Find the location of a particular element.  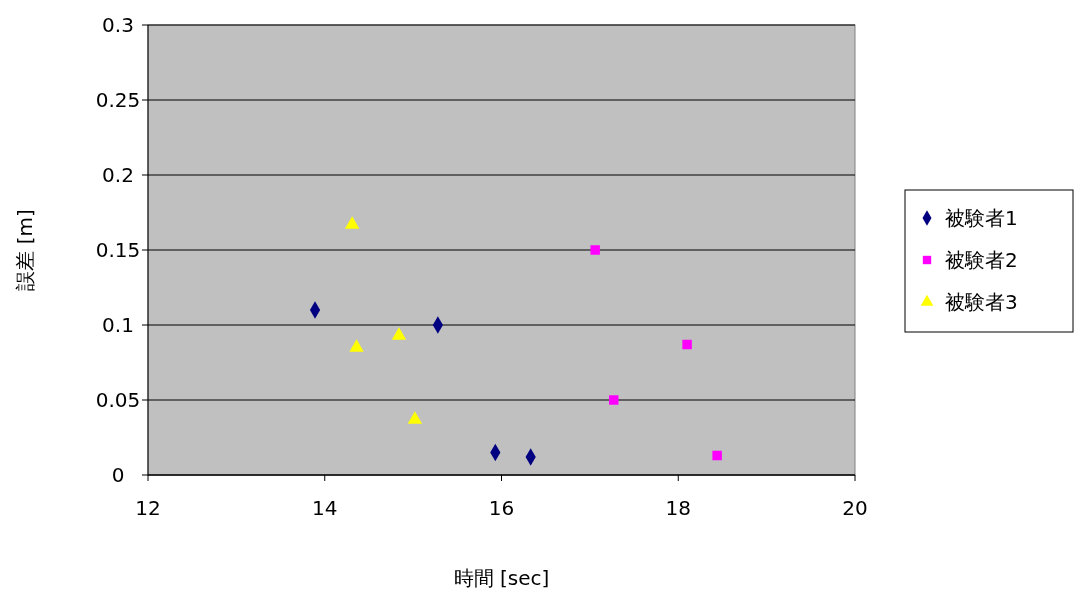

legend-label: 被験者2 is located at coordinates (981, 260).